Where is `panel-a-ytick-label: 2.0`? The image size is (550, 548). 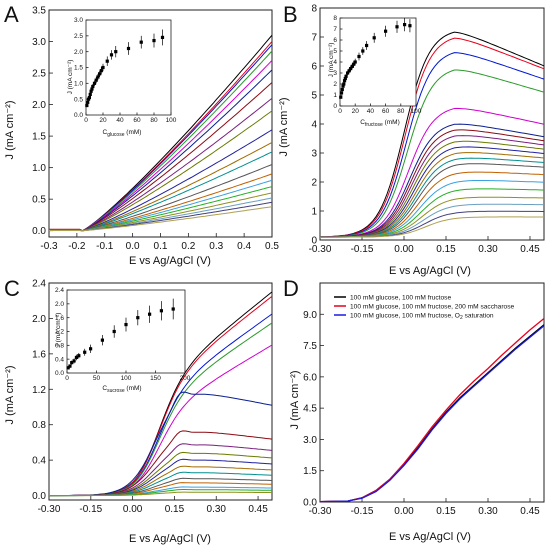 panel-a-ytick-label: 2.0 is located at coordinates (39, 105).